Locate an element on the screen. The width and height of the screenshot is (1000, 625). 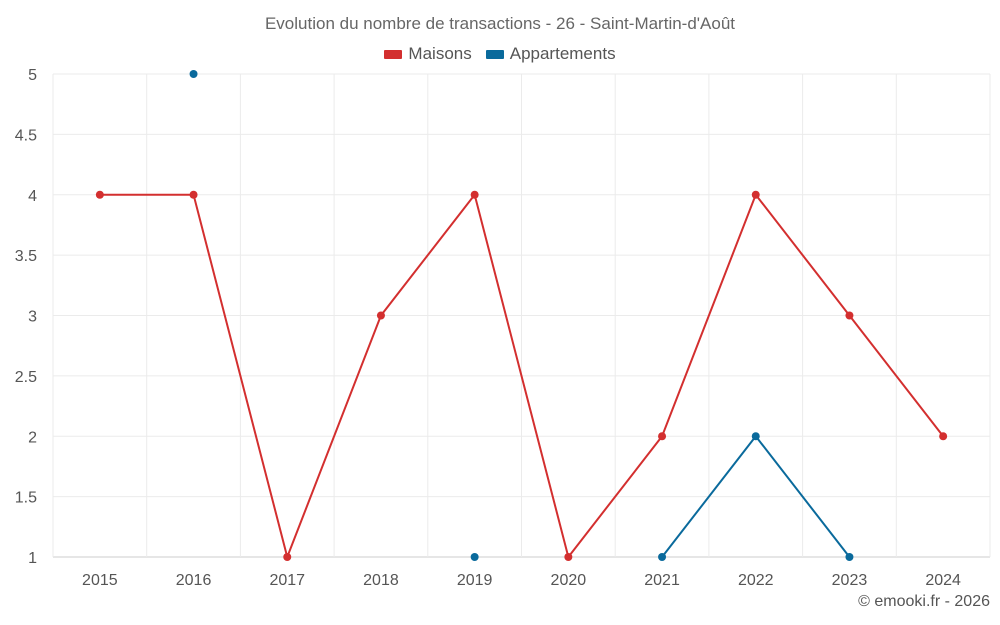
legend-item-appartements: Appartements is located at coordinates (550, 54).